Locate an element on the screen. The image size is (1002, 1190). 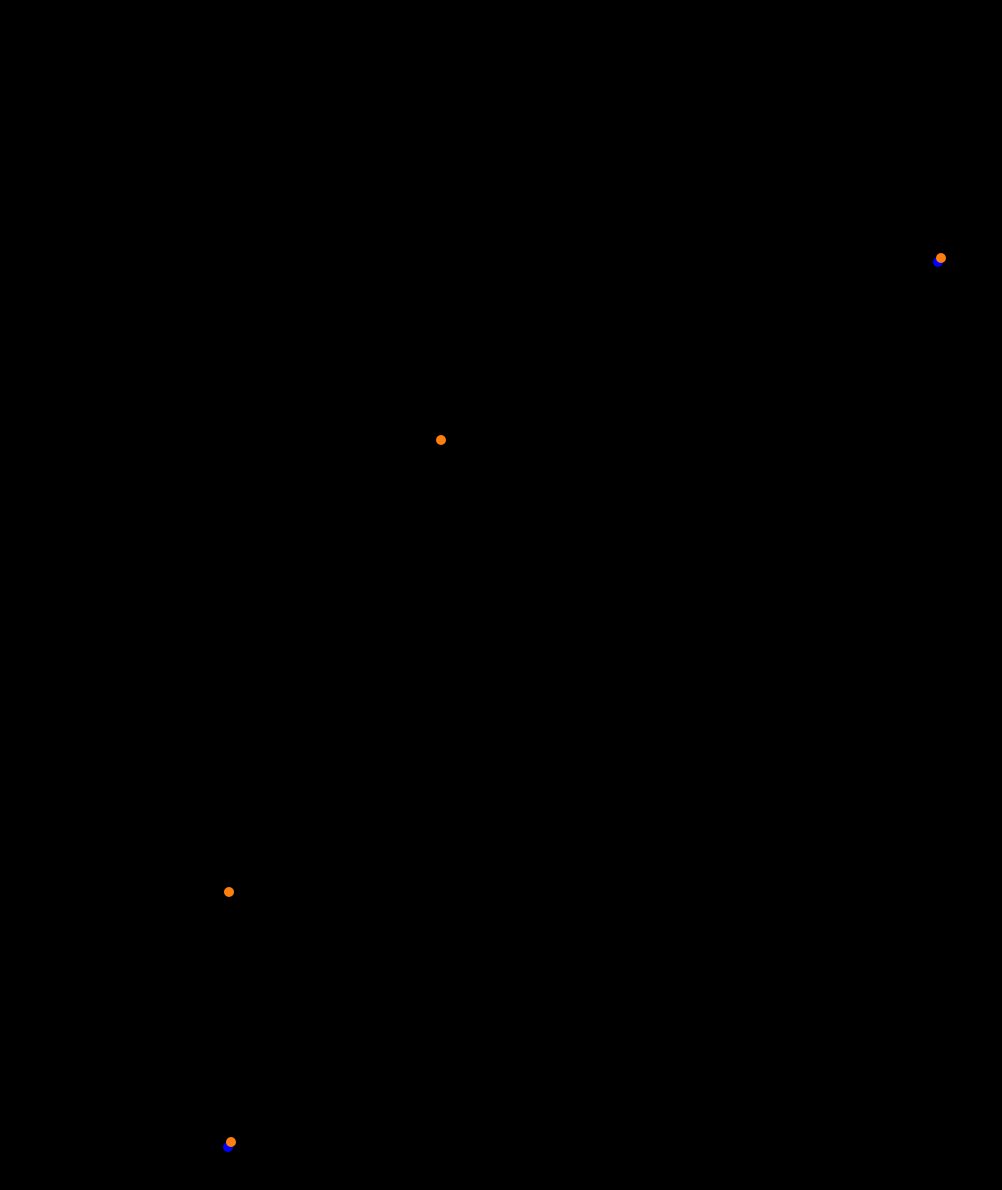
blue-series-point is located at coordinates (228, 1147).